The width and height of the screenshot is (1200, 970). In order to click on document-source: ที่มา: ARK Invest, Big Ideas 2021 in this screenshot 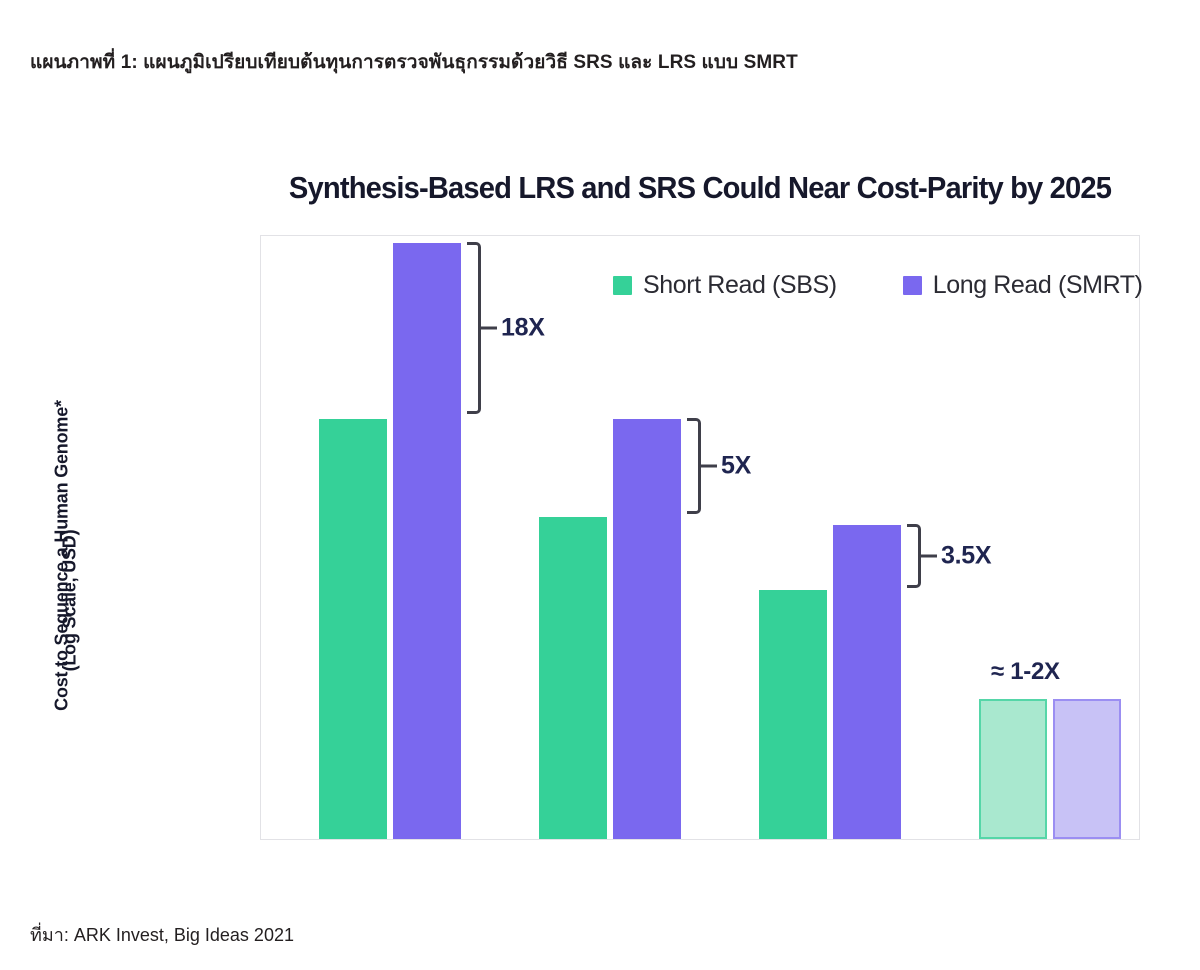, I will do `click(162, 935)`.